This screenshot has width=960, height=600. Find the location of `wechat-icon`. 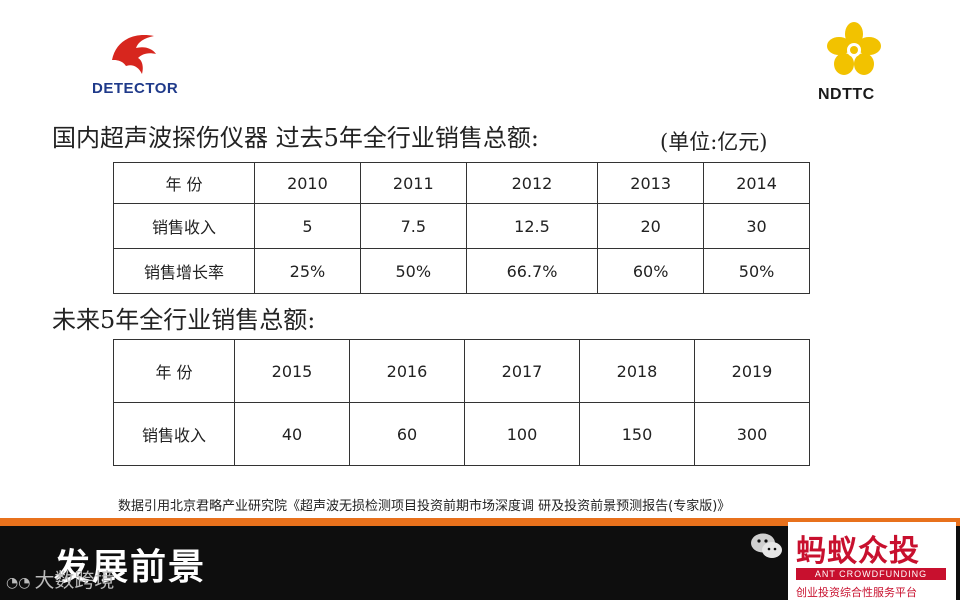

wechat-icon is located at coordinates (766, 545).